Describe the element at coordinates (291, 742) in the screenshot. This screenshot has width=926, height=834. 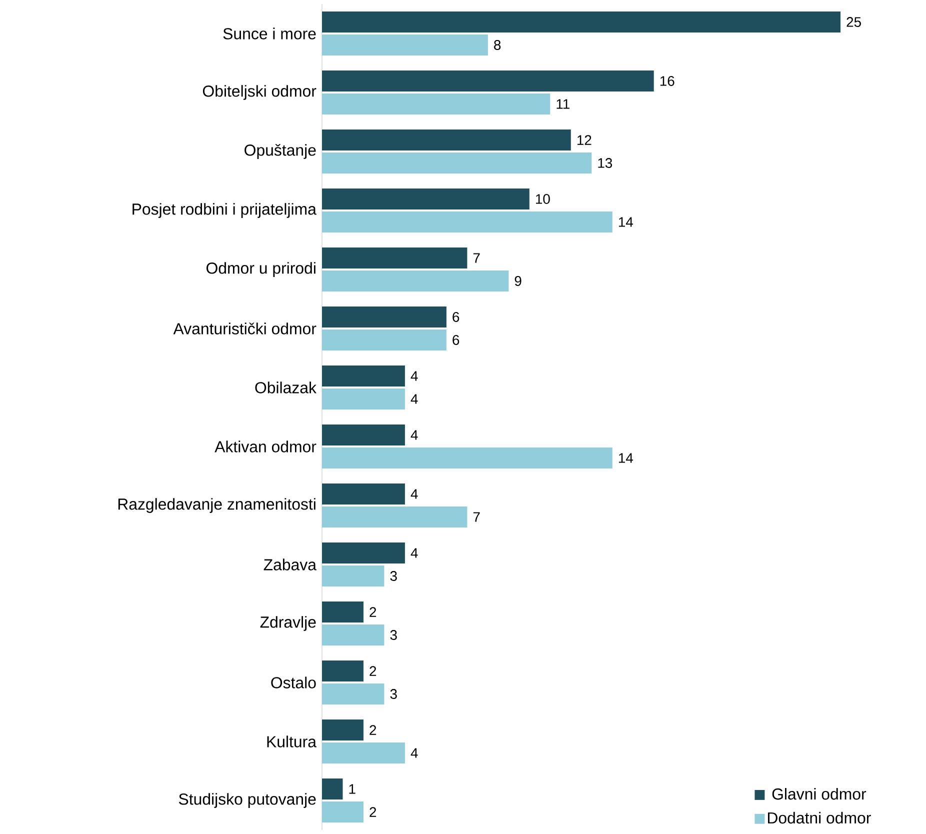
I see `y-tick-label: Kultura` at that location.